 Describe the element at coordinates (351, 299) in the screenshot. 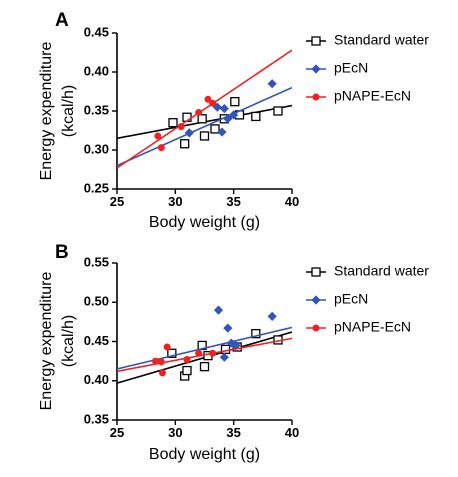

I see `panel-b-legend-label: pEcN` at that location.